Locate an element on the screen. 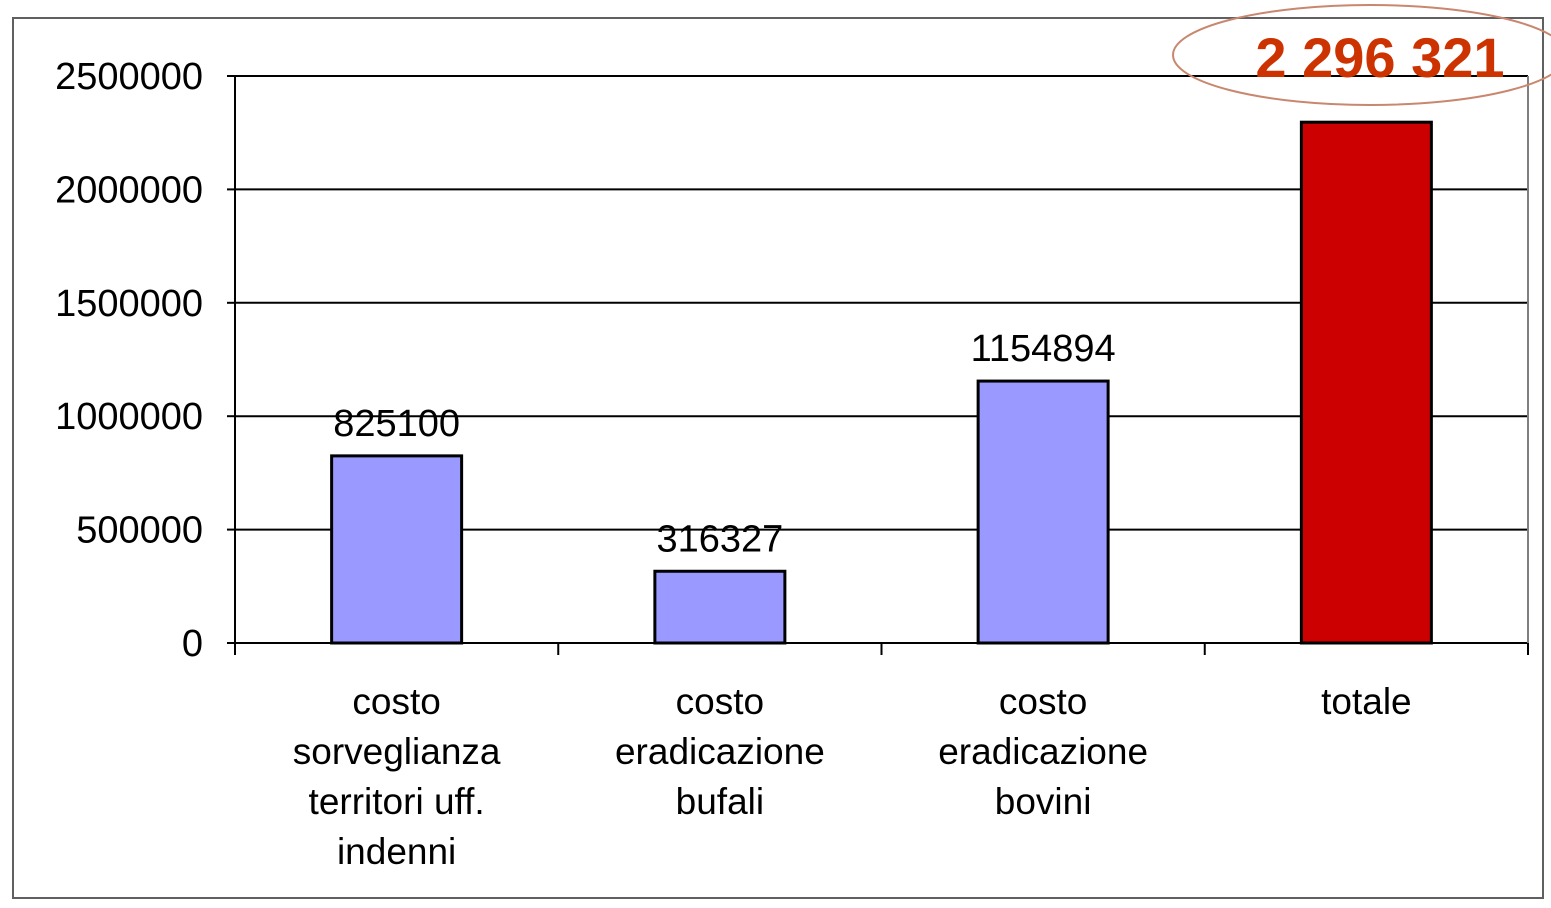 The image size is (1551, 908). highlight-total-value: 2 296 321 is located at coordinates (1379, 57).